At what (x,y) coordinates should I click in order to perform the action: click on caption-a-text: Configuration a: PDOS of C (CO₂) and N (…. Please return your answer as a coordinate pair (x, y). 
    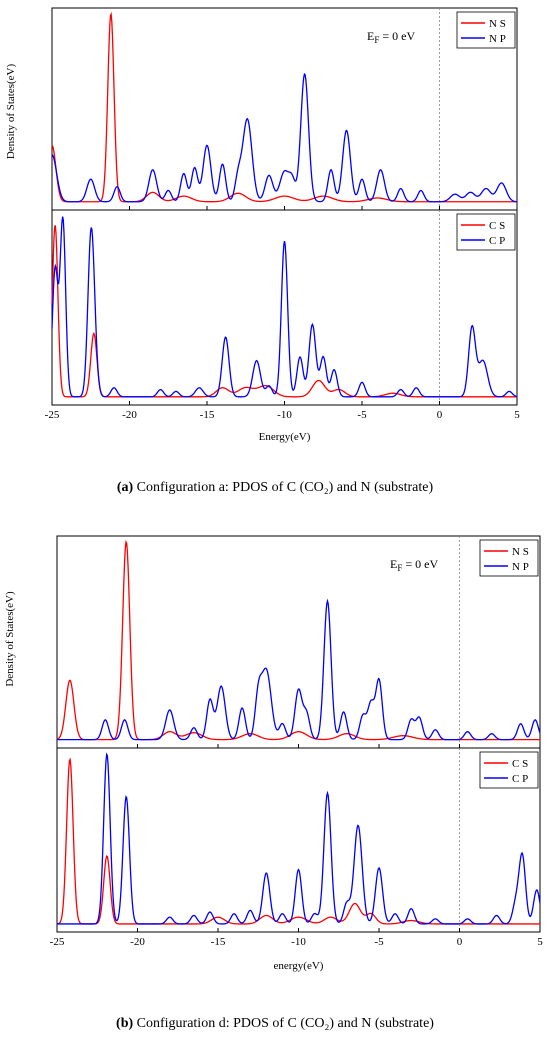
    Looking at the image, I should click on (283, 487).